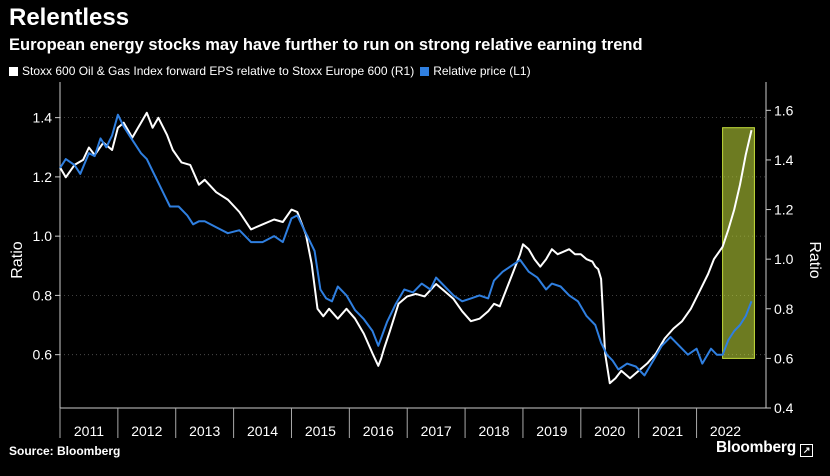 The image size is (830, 476). Describe the element at coordinates (784, 210) in the screenshot. I see `right-tick-label: 1.2` at that location.